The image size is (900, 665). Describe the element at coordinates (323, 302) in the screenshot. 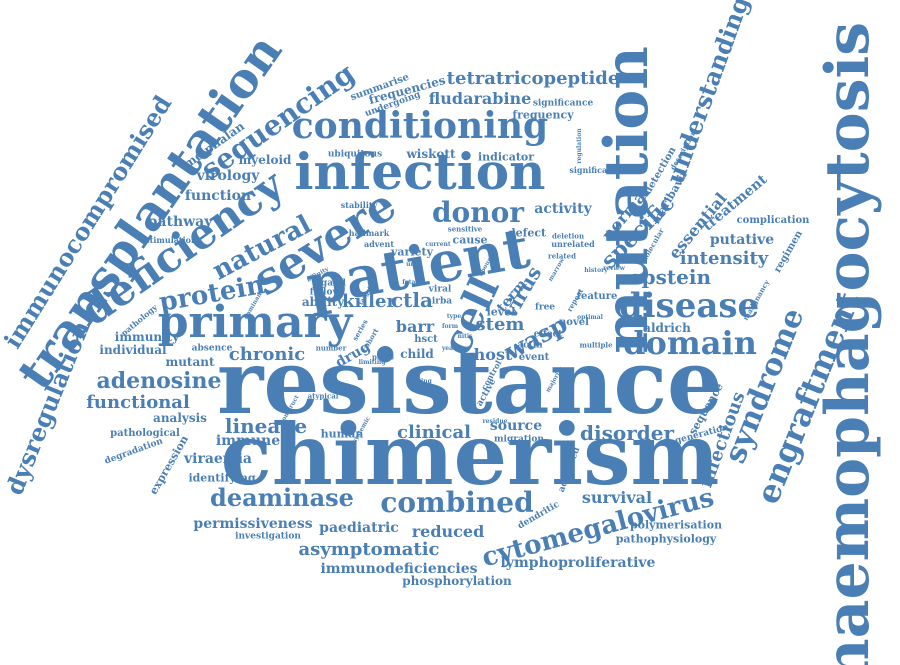

I see `word: ability` at that location.